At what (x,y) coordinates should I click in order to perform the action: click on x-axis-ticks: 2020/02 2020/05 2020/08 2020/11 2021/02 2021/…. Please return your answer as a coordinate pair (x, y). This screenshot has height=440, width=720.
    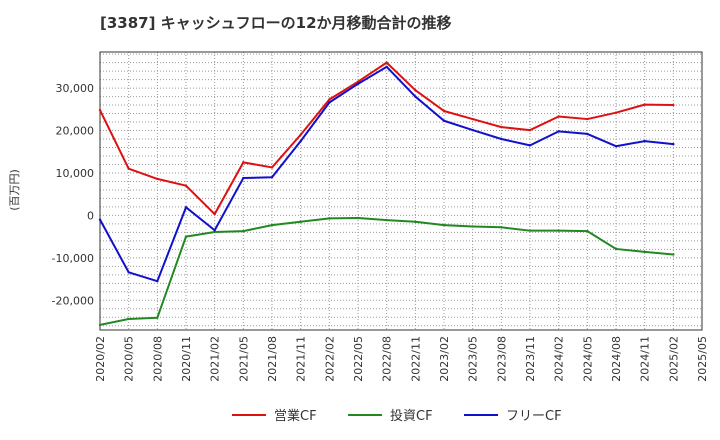
    Looking at the image, I should click on (401, 359).